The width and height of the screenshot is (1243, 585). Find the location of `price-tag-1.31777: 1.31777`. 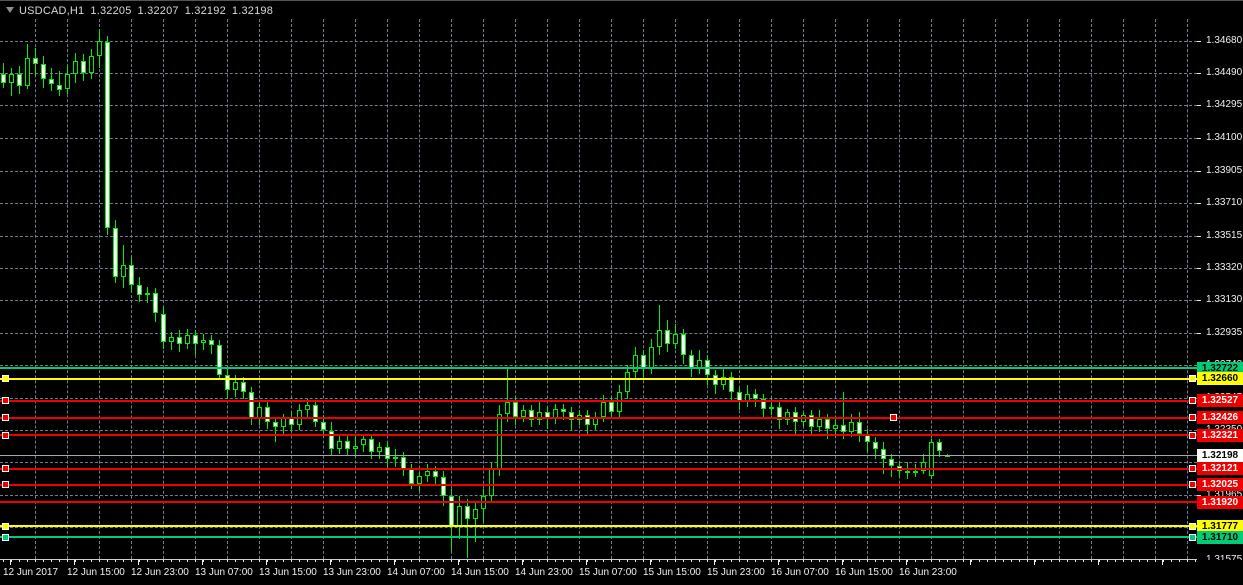

price-tag-1.31777: 1.31777 is located at coordinates (1220, 526).